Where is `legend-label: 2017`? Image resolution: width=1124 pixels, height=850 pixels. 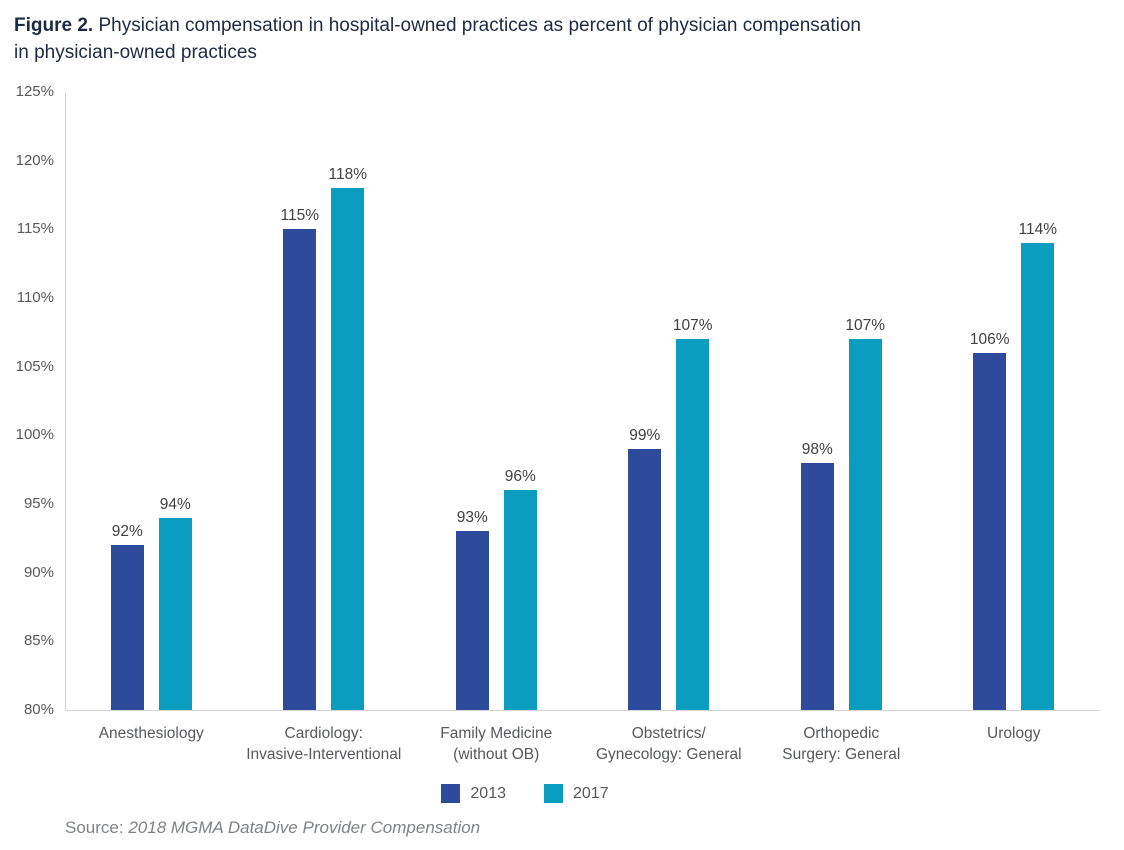 legend-label: 2017 is located at coordinates (591, 793).